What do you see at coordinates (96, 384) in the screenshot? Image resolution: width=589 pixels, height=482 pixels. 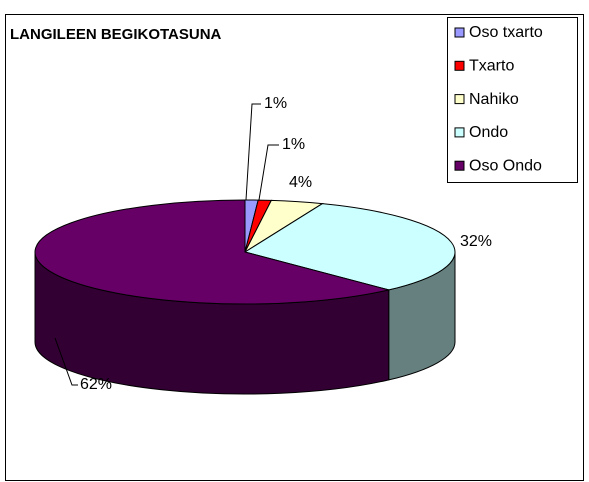 I see `data-label: 62%` at bounding box center [96, 384].